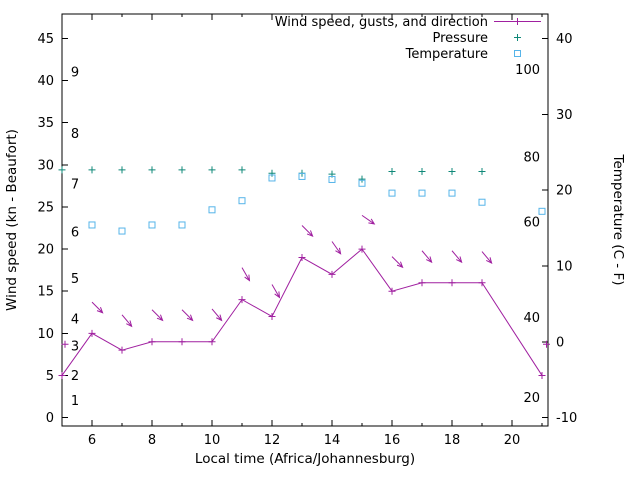  I want to click on y-left-tick-label: 30, so click(45, 165).